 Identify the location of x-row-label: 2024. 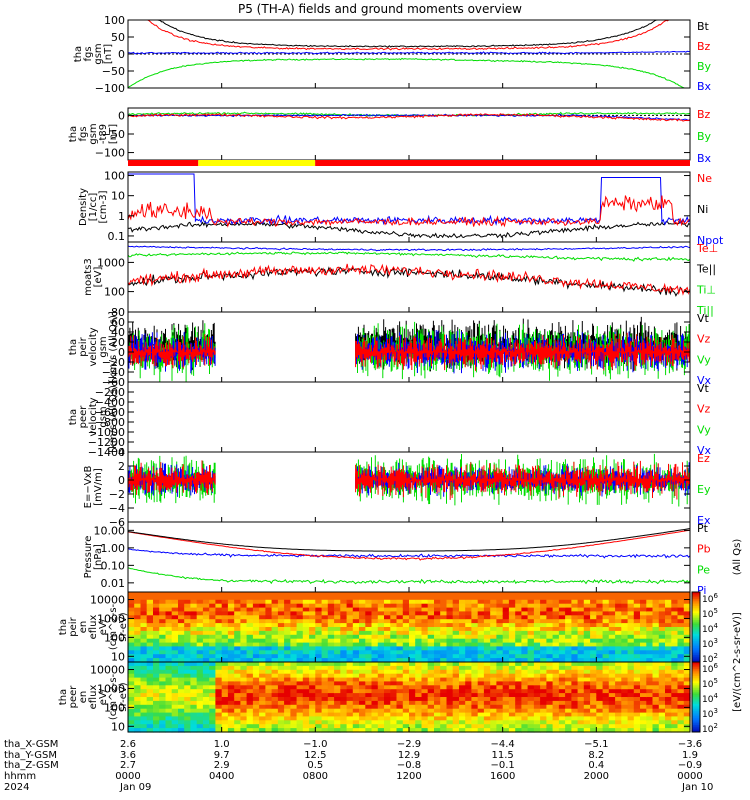
(16, 787).